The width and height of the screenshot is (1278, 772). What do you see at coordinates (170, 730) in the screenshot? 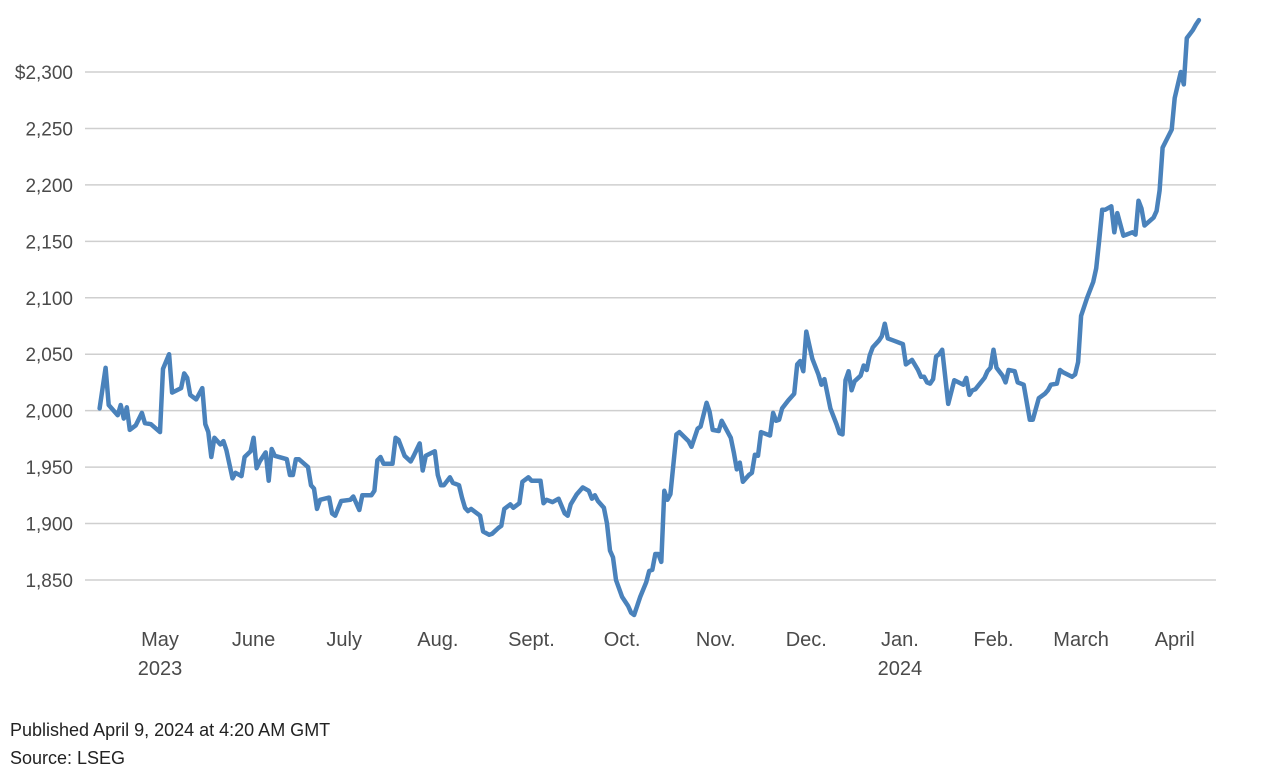
I see `published-timestamp: Published April 9, 2024 at 4:20 AM GMT` at bounding box center [170, 730].